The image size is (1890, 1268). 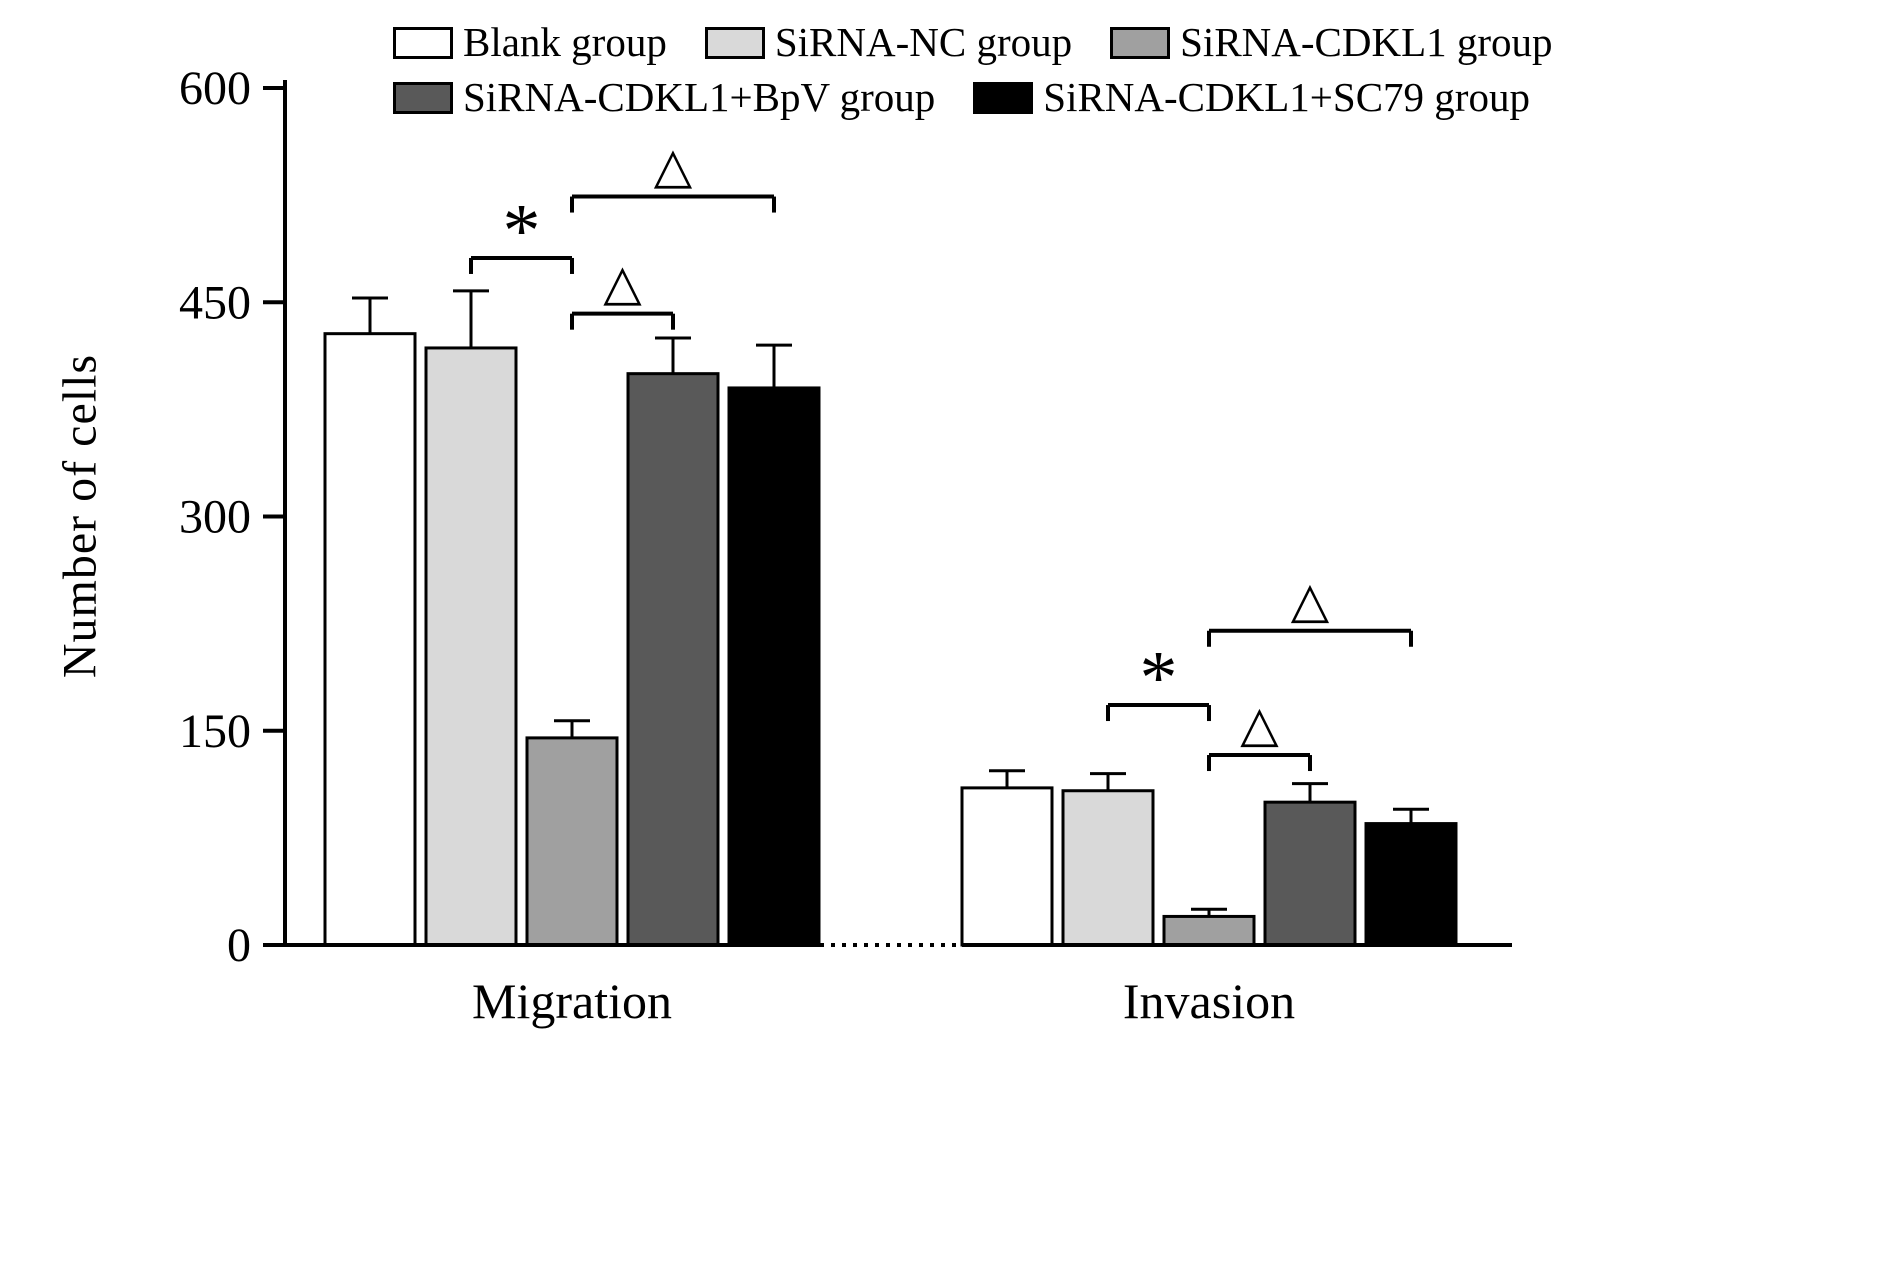 I want to click on bar-sirna-cdkl1-bpv-group-migration, so click(x=673, y=659).